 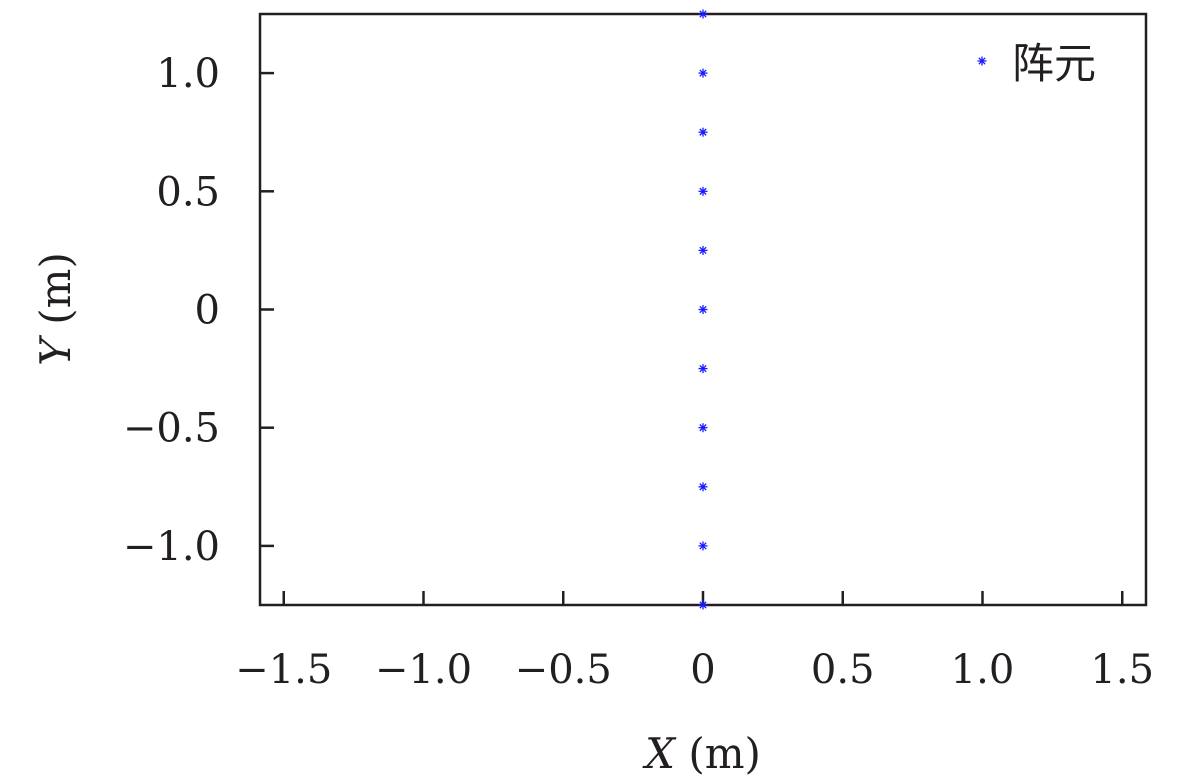 I want to click on y-axis-ticks: −1.0 −0.5 0 0.5 1.0, so click(x=198, y=310).